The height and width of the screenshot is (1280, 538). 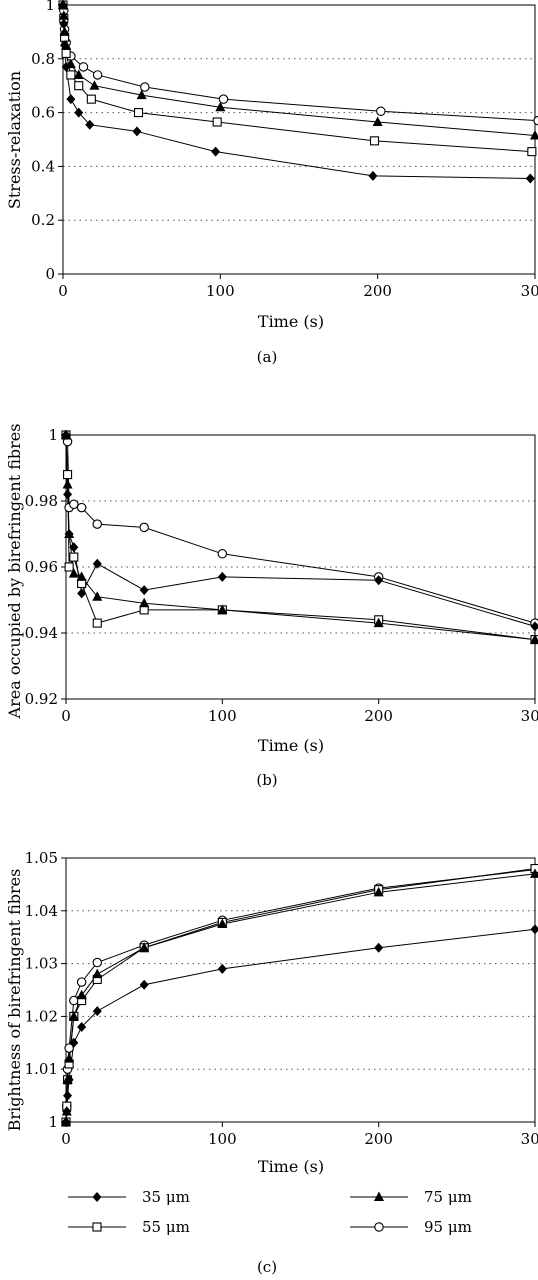 What do you see at coordinates (41, 911) in the screenshot?
I see `panel-c-ytick-label: 1.04` at bounding box center [41, 911].